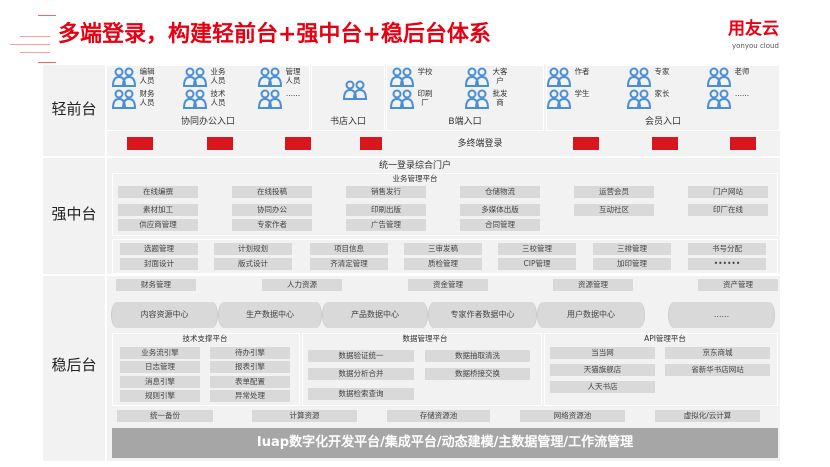  I want to click on yonyou-logo-subtitle: yonyou cloud, so click(755, 46).